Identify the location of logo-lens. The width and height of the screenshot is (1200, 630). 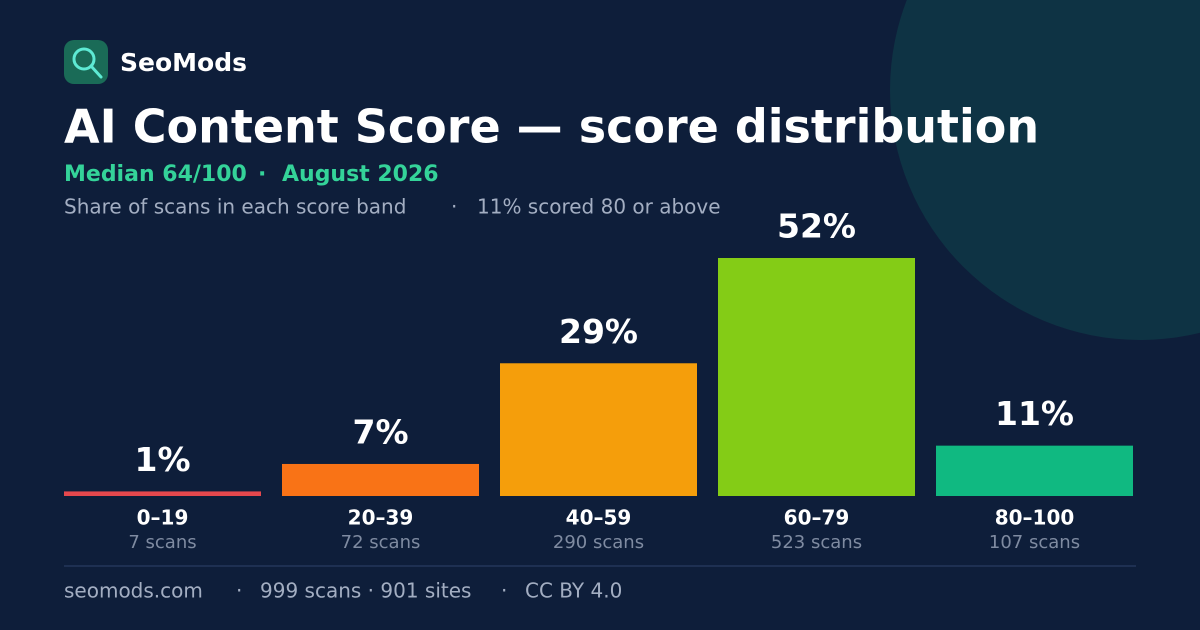
(84, 59).